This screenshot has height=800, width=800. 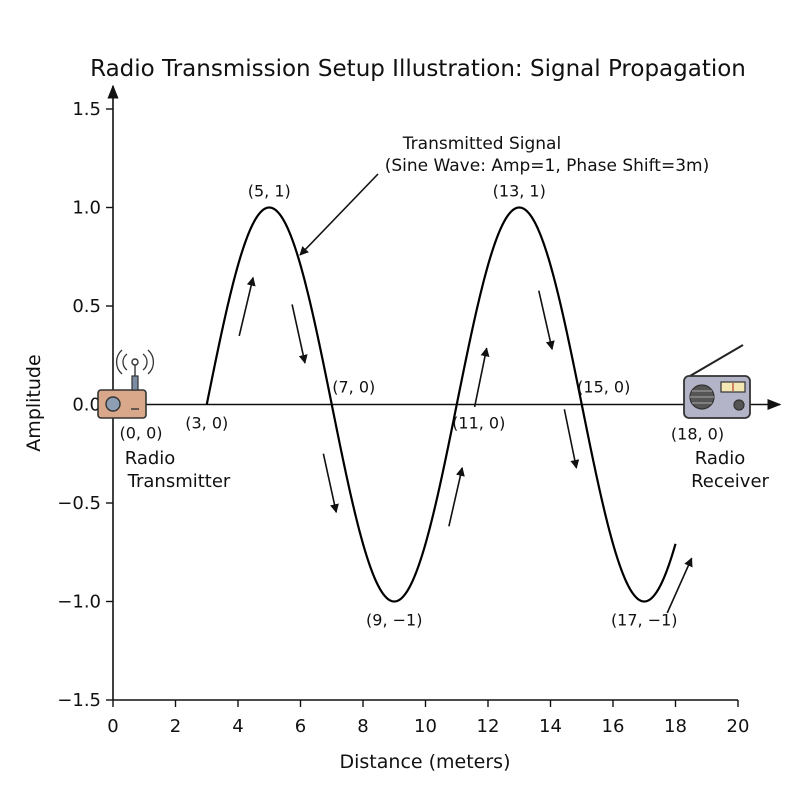 What do you see at coordinates (86, 306) in the screenshot?
I see `y-tick-label: 0.5` at bounding box center [86, 306].